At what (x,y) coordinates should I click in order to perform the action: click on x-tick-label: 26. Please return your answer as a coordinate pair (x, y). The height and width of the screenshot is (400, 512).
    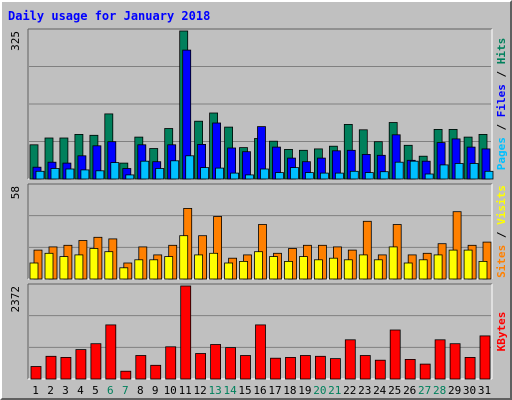
    Looking at the image, I should click on (409, 390).